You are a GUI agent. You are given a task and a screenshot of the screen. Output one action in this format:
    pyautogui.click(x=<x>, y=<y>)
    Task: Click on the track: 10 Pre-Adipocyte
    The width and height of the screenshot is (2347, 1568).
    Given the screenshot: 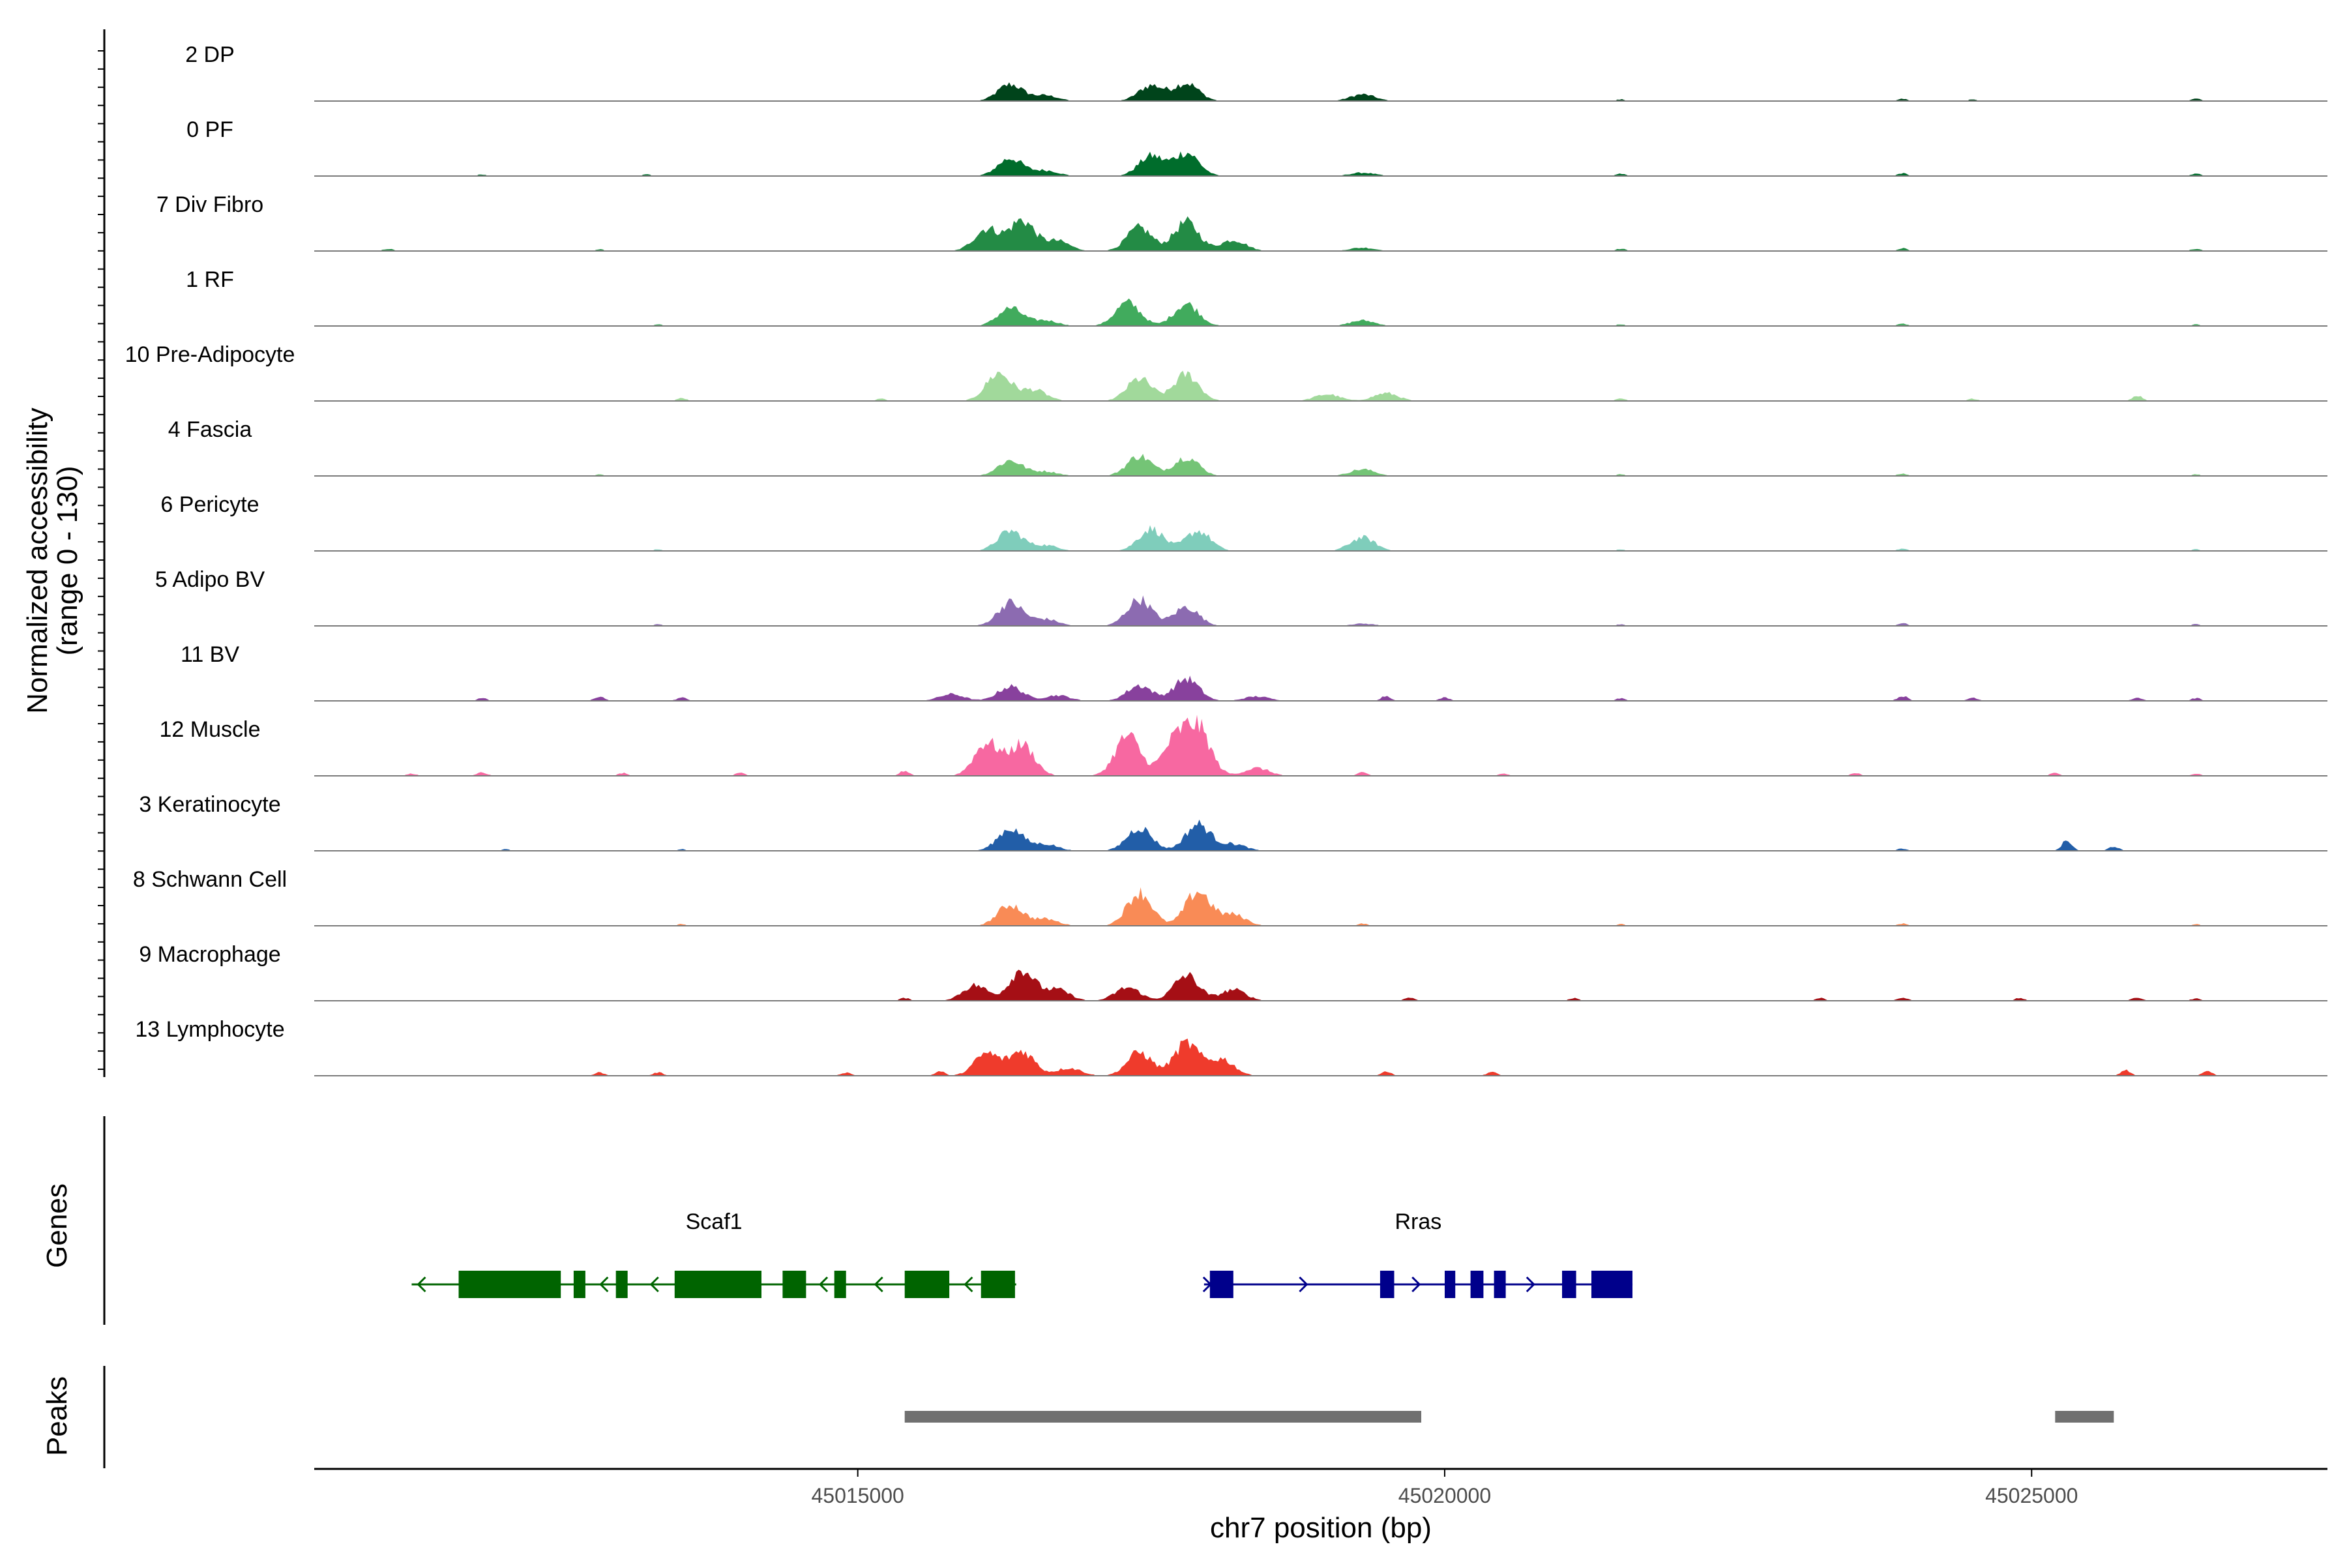 What is the action you would take?
    pyautogui.click(x=1226, y=372)
    